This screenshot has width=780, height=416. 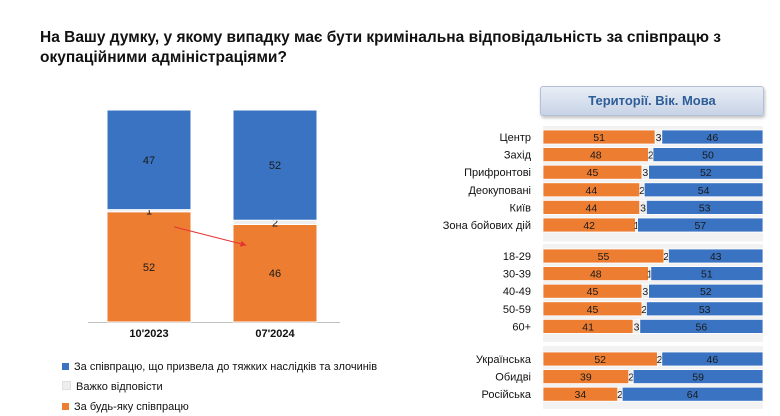 I want to click on row-label: Зона бойових дій, so click(x=487, y=226).